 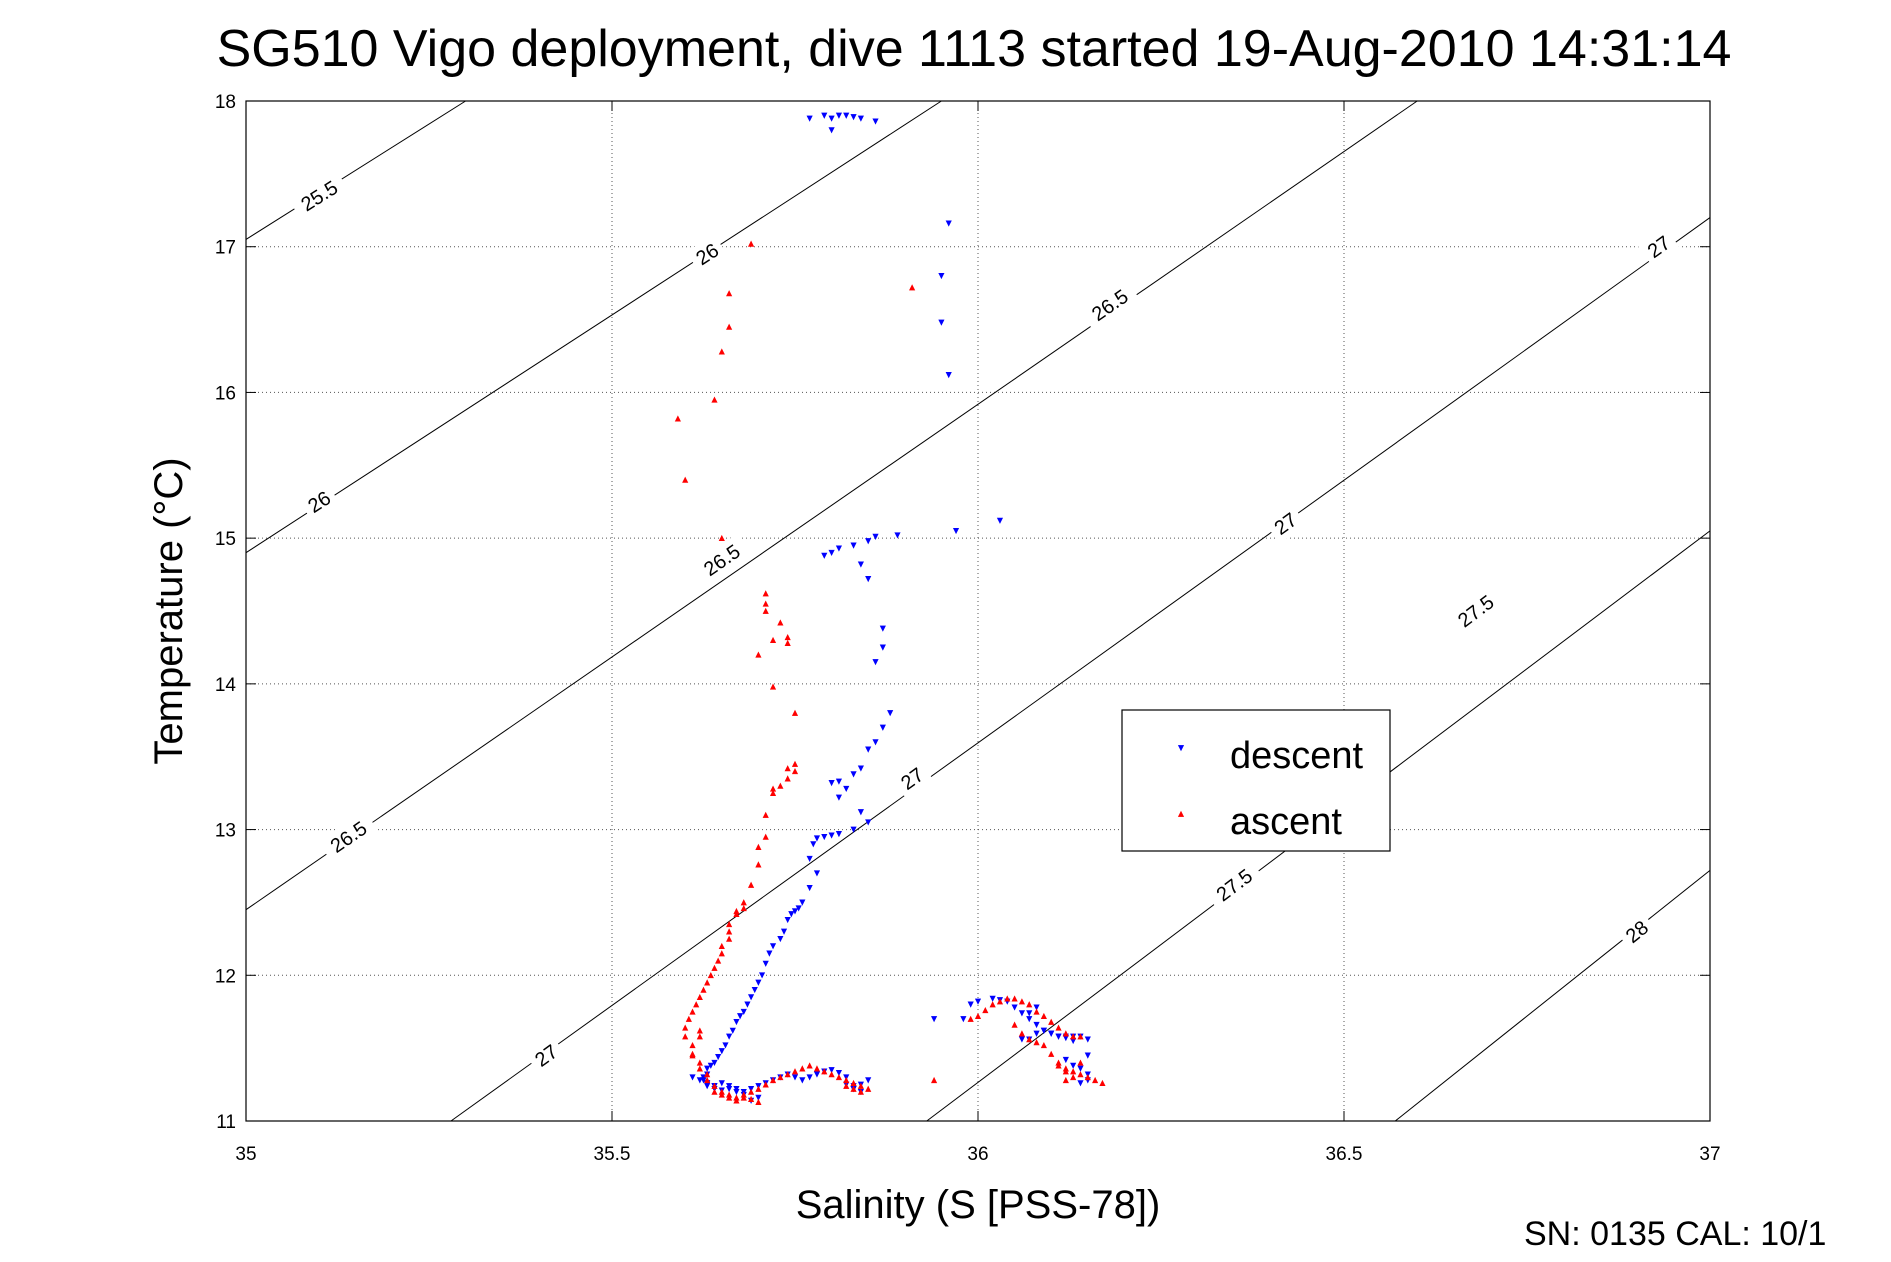 I want to click on footer-calibration-text: SN: 0135 CAL: 10/1, so click(x=1675, y=1234).